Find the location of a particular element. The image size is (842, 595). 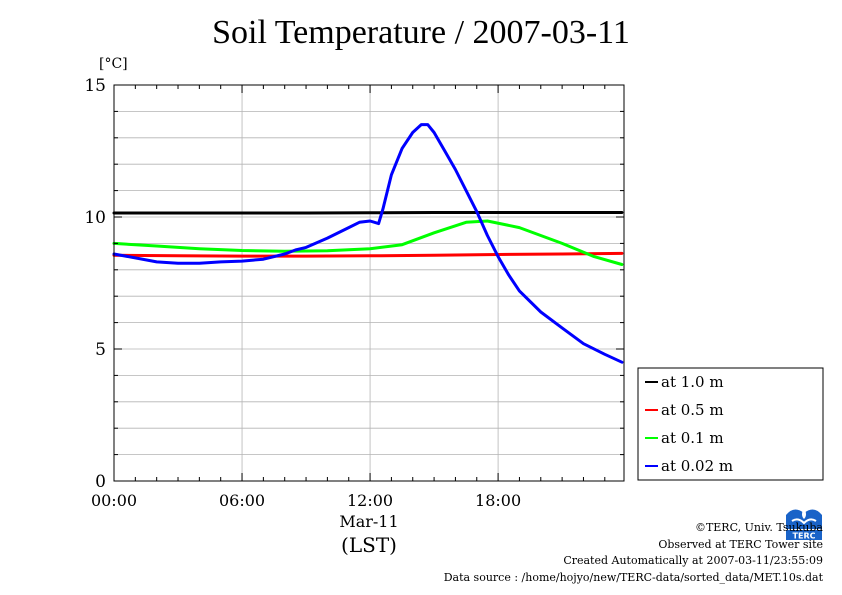

chart-title: Soil Temperature / 2007-03-11 is located at coordinates (421, 32).